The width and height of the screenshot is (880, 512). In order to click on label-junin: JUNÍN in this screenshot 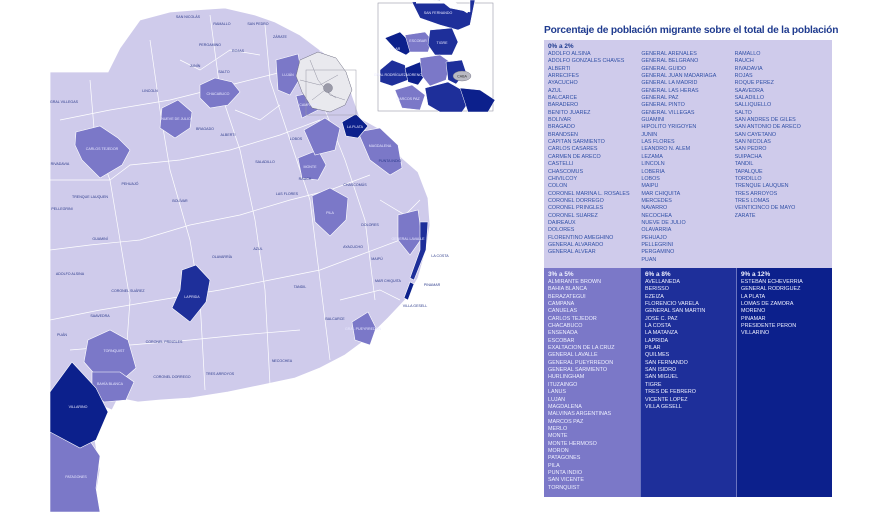, I will do `click(195, 66)`.